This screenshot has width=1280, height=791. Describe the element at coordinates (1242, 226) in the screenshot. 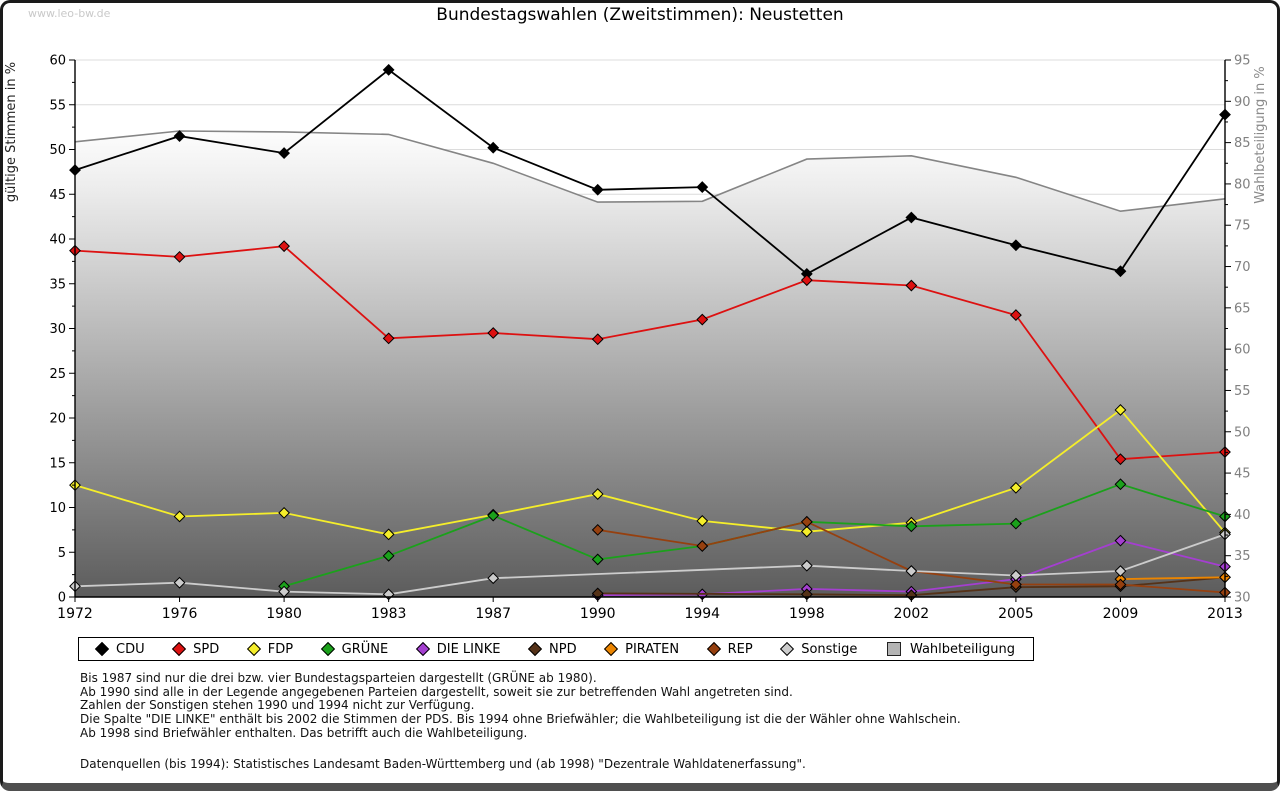

I see `y-tick-label-right: 75` at that location.